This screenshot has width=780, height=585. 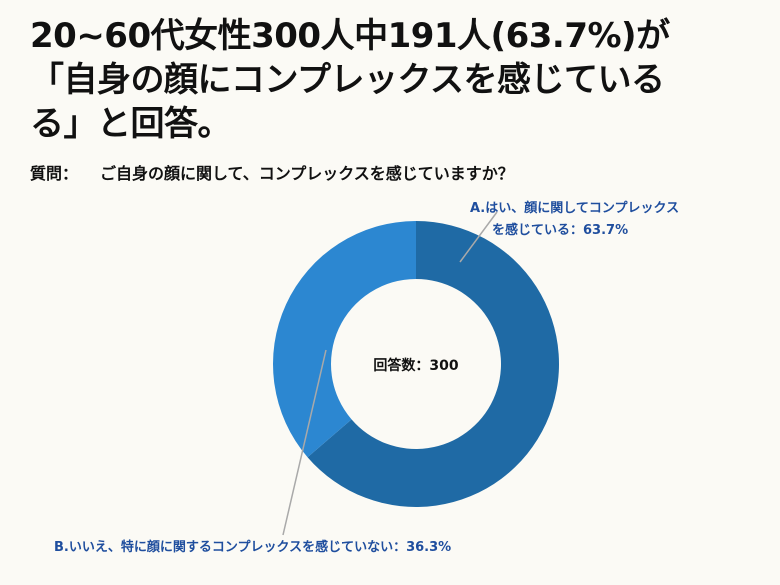 What do you see at coordinates (304, 442) in the screenshot?
I see `leader-line-b` at bounding box center [304, 442].